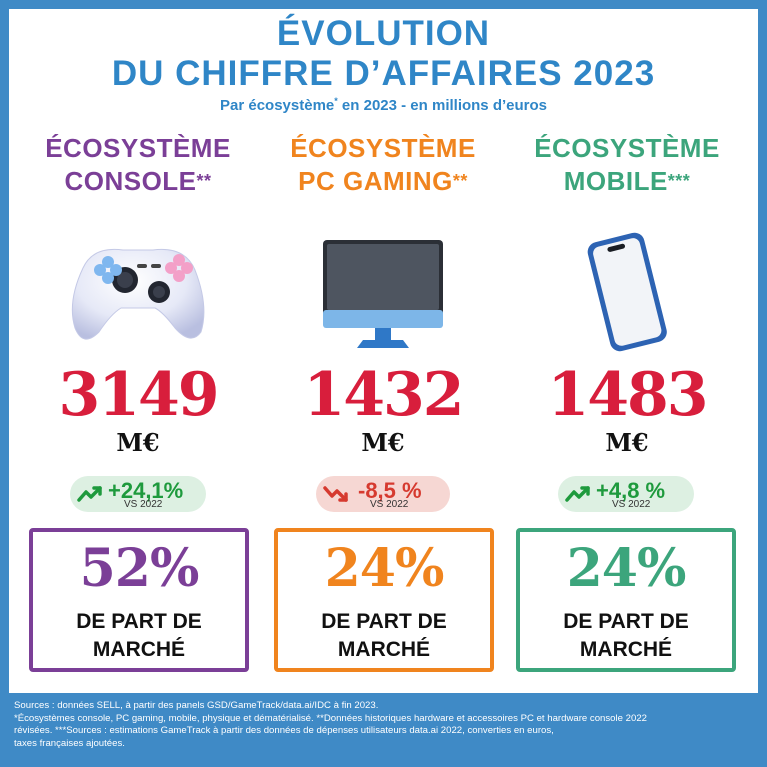 This screenshot has width=767, height=767. Describe the element at coordinates (390, 490) in the screenshot. I see `change-value: -8,5 %` at that location.